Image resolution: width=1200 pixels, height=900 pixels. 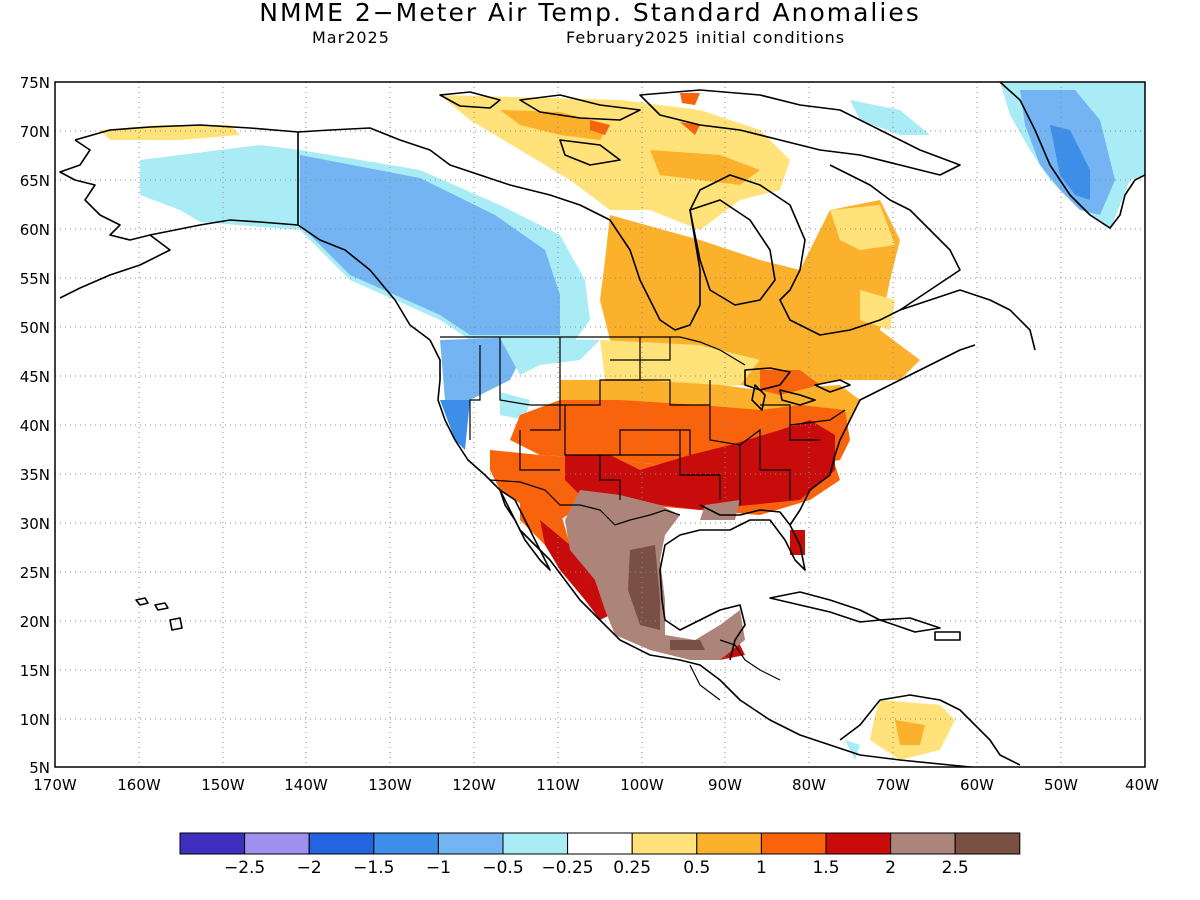 What do you see at coordinates (390, 785) in the screenshot?
I see `lon-tick-label: 130W` at bounding box center [390, 785].